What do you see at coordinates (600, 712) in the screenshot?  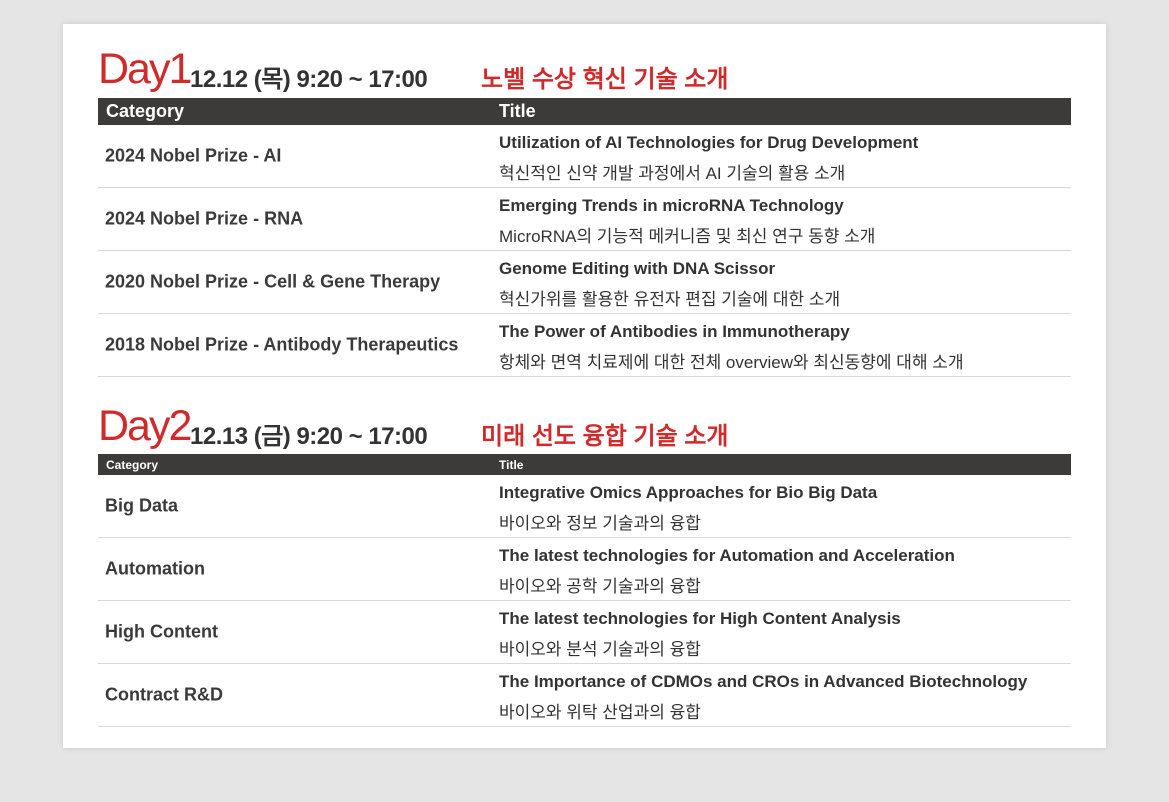 I see `subtitle-text: 바이오와 위탁 산업과의 융합` at bounding box center [600, 712].